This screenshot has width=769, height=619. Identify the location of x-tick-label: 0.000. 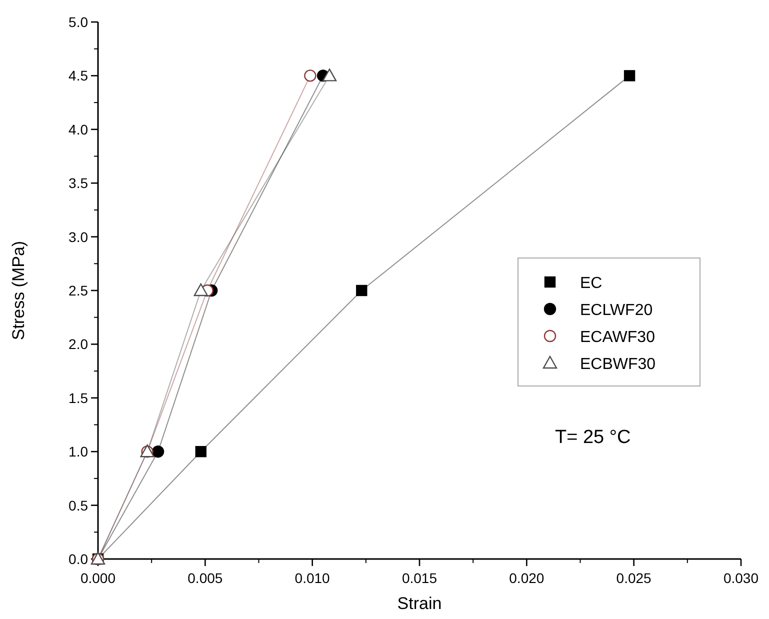
(98, 578).